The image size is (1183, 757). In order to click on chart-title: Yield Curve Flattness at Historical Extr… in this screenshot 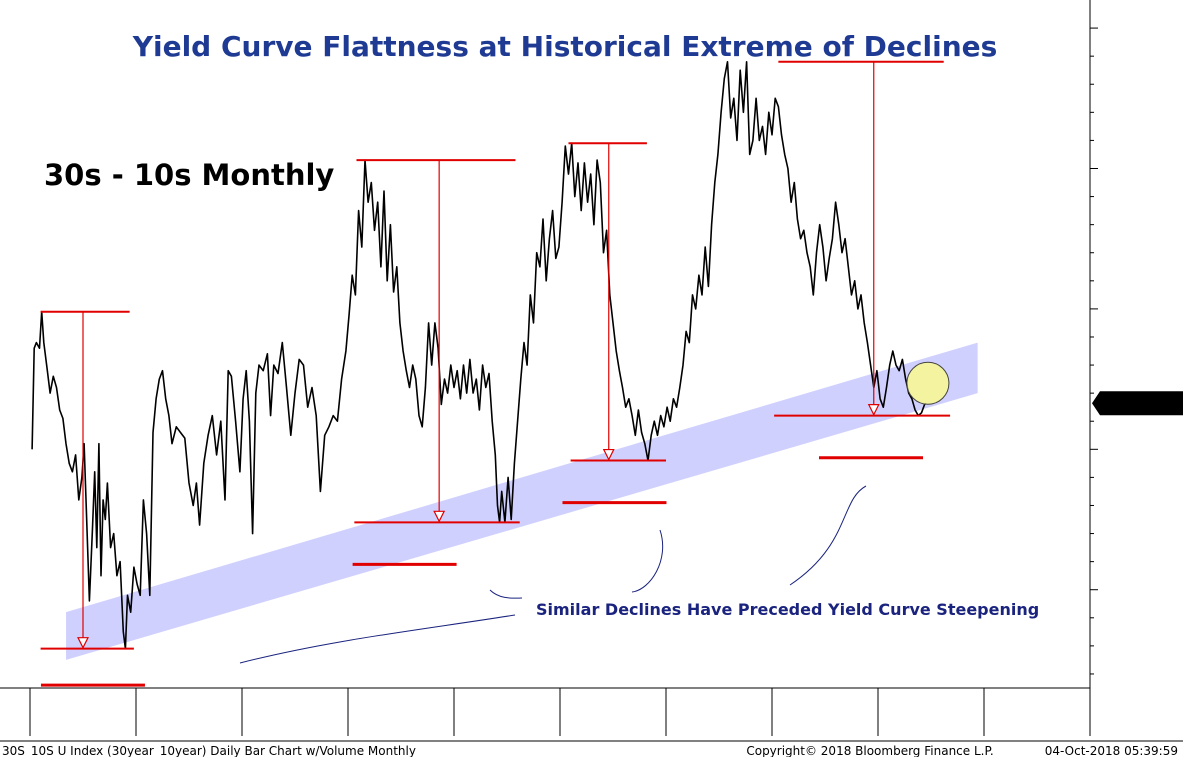, I will do `click(565, 46)`.